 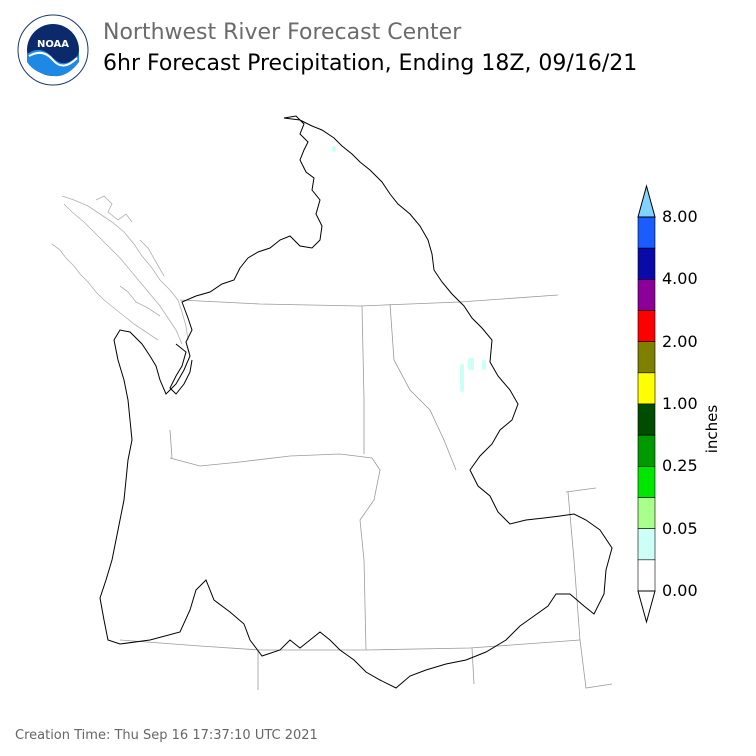 I want to click on legend-color-bars, so click(x=646, y=404).